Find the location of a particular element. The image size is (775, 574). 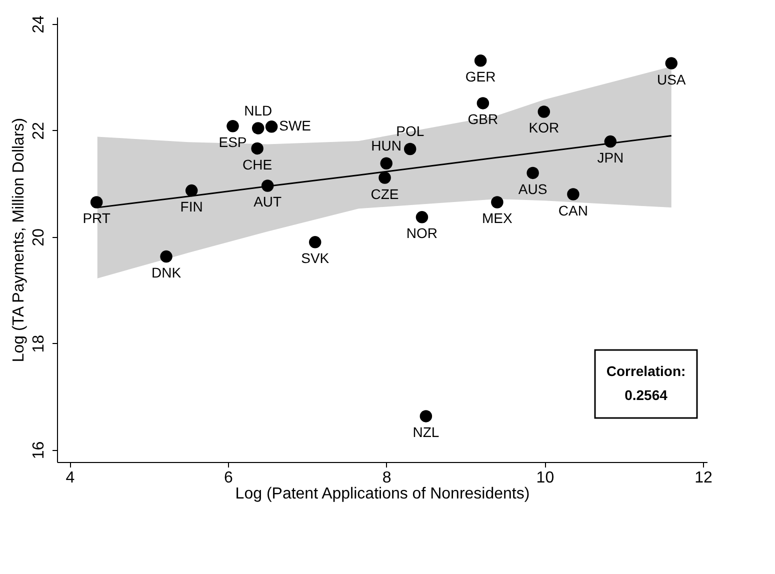

x-tick-label: 10 is located at coordinates (545, 478).